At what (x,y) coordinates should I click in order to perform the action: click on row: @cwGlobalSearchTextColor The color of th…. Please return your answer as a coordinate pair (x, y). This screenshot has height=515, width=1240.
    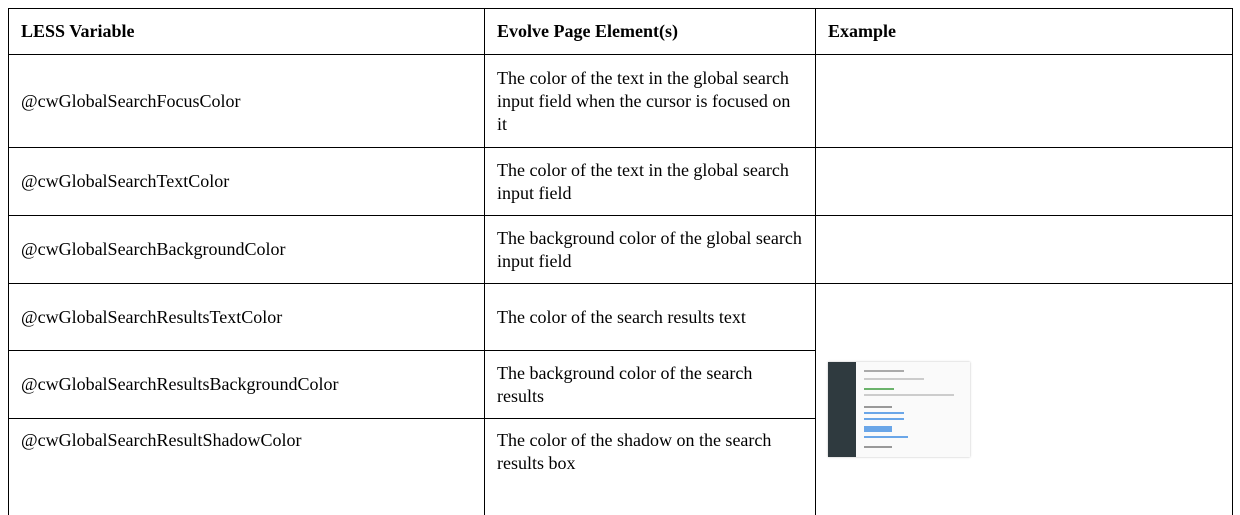
    Looking at the image, I should click on (620, 181).